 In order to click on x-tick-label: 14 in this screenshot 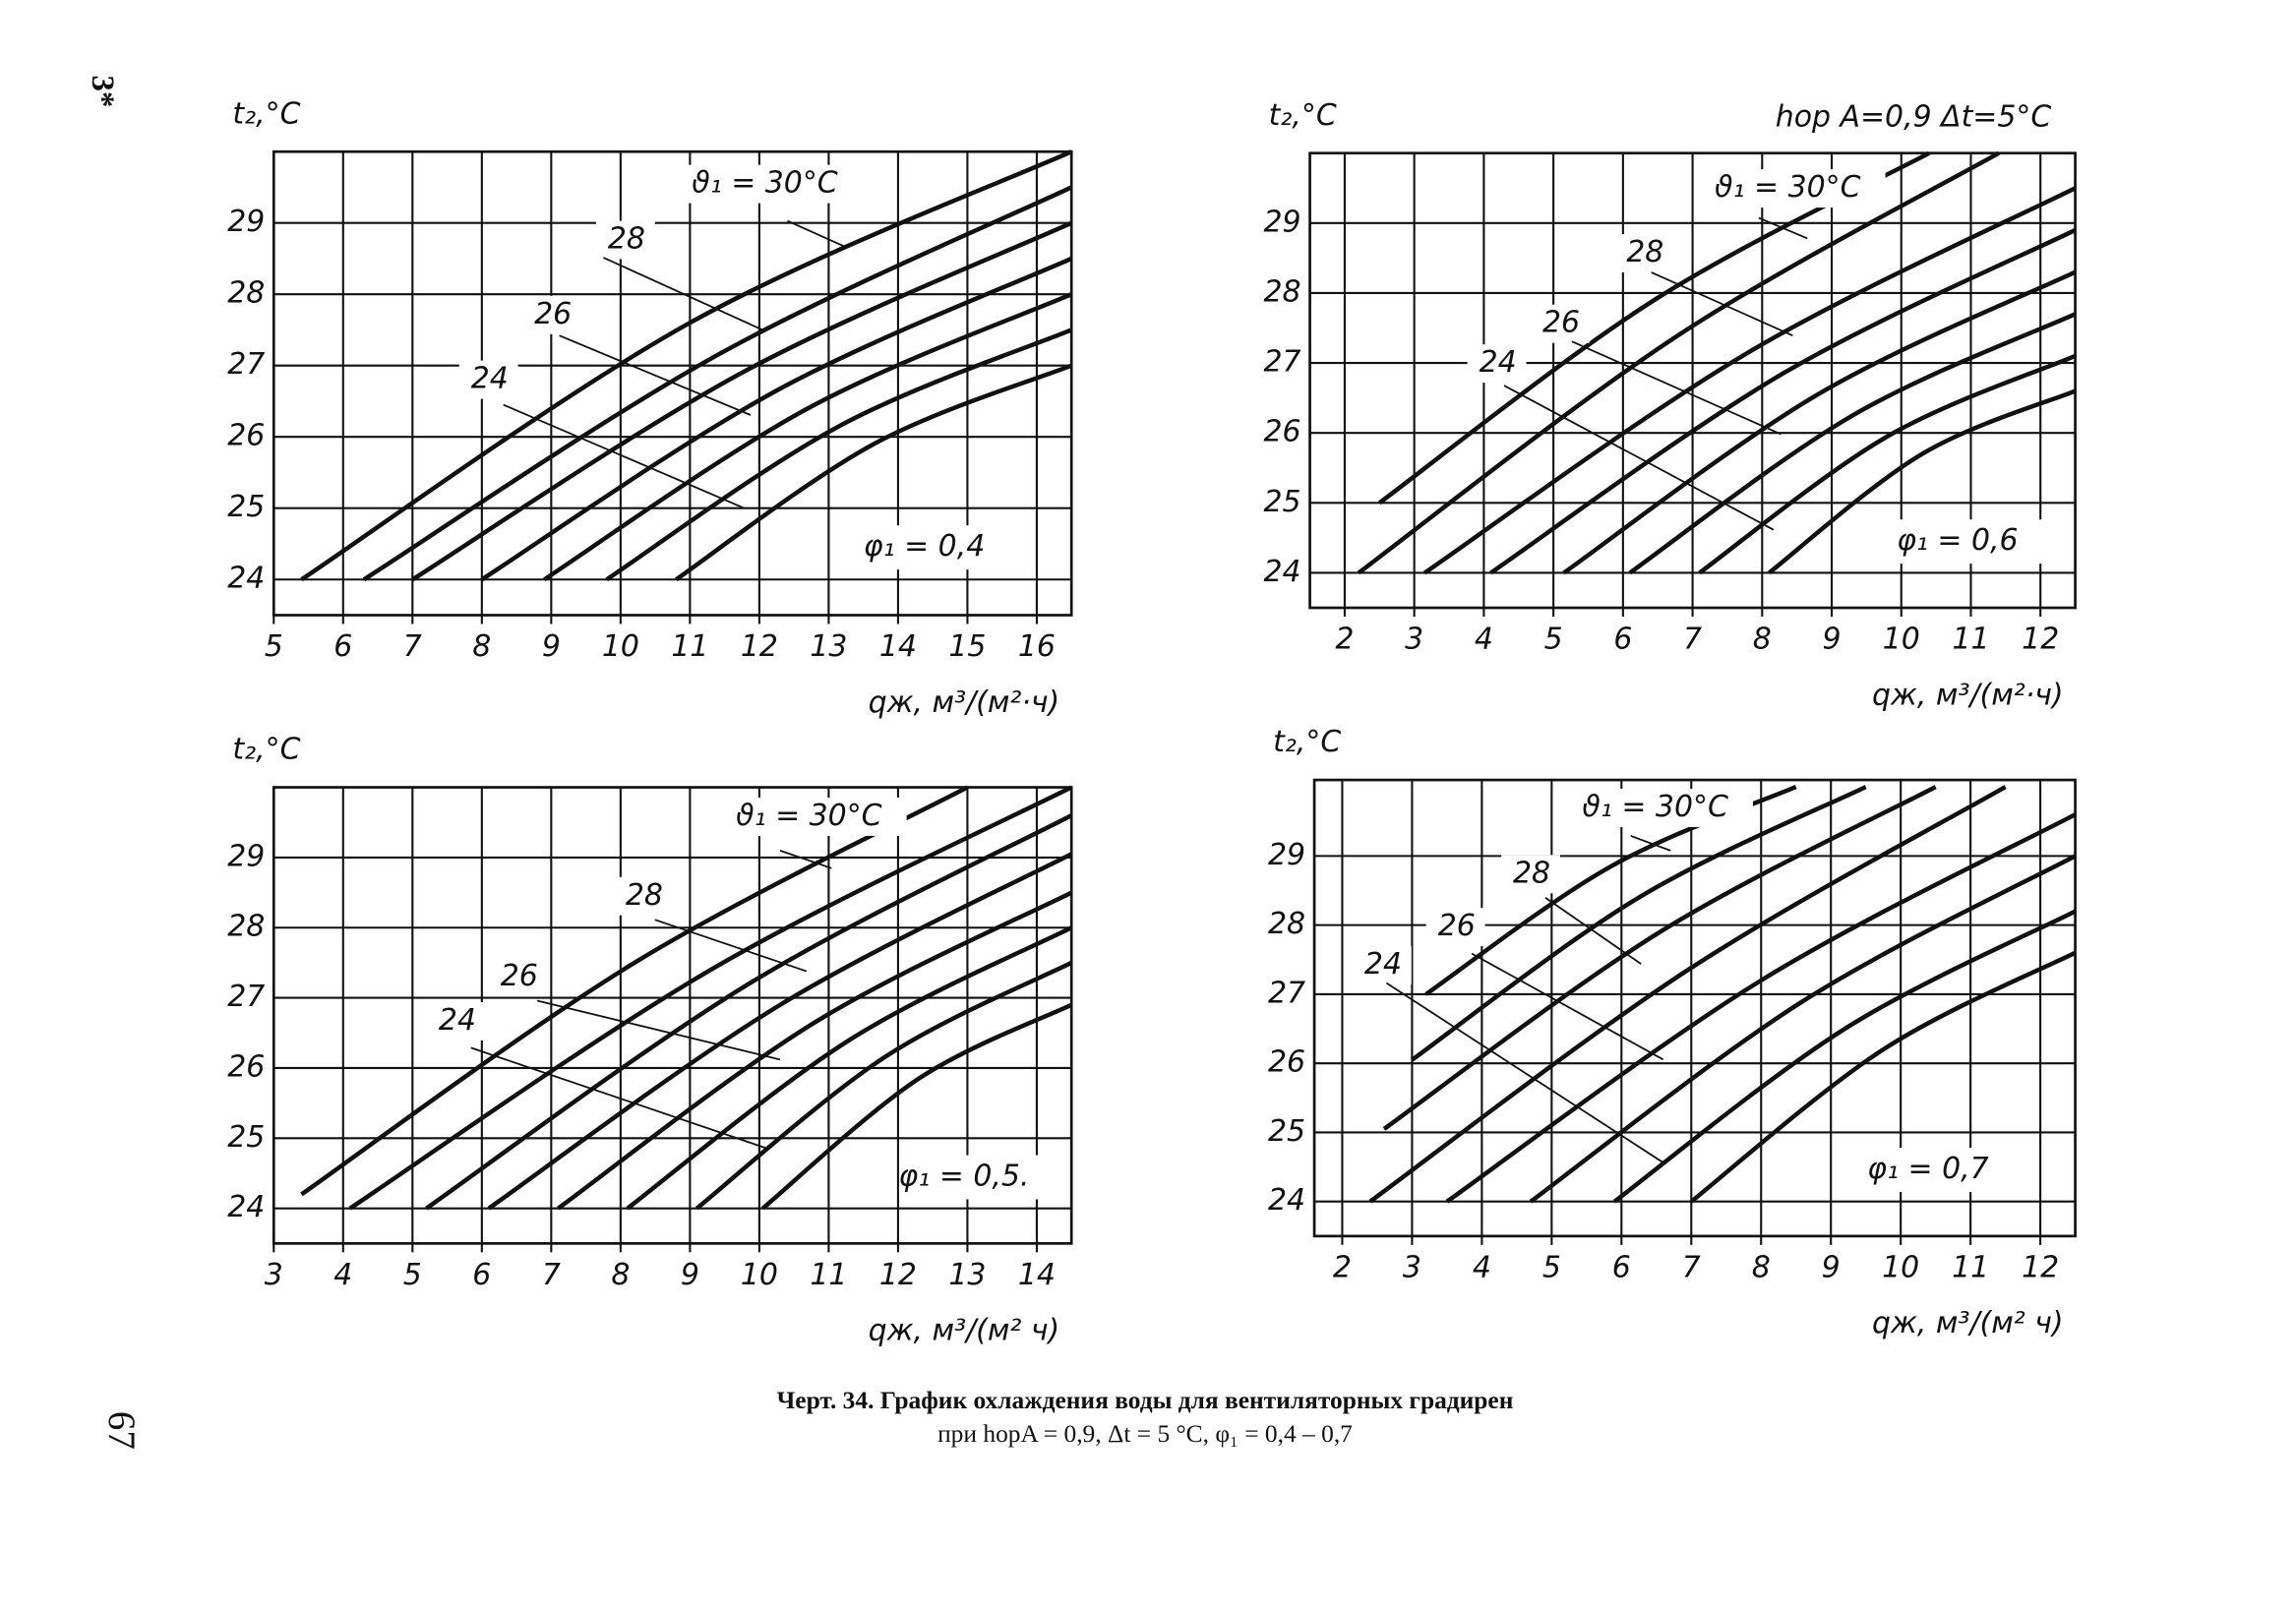, I will do `click(1037, 1275)`.